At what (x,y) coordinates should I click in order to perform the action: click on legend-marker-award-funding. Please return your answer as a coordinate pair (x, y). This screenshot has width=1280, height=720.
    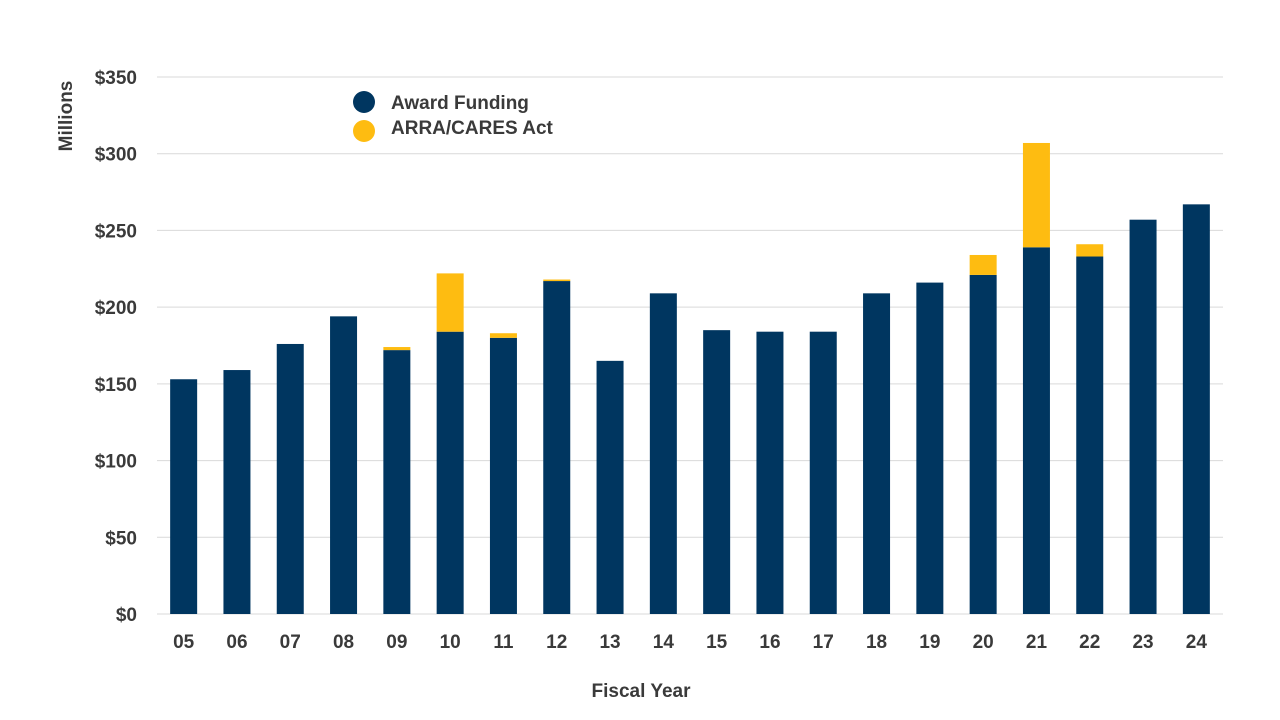
    Looking at the image, I should click on (364, 102).